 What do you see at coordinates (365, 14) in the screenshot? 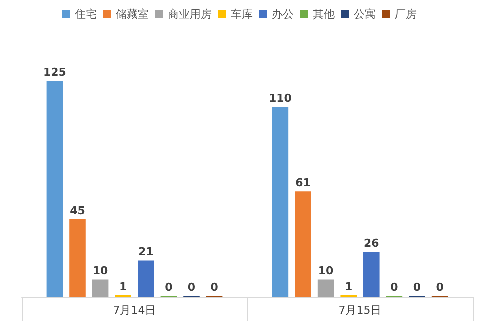
I see `legend-label: 公寓` at bounding box center [365, 14].